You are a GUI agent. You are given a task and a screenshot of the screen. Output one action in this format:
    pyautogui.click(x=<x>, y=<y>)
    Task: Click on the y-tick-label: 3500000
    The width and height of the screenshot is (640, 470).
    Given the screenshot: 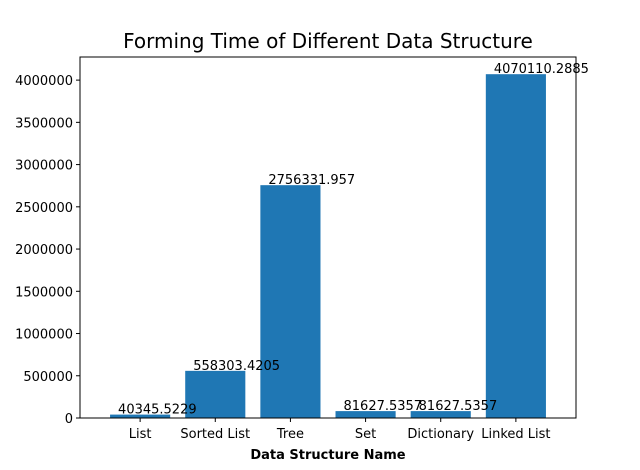 What is the action you would take?
    pyautogui.click(x=44, y=123)
    